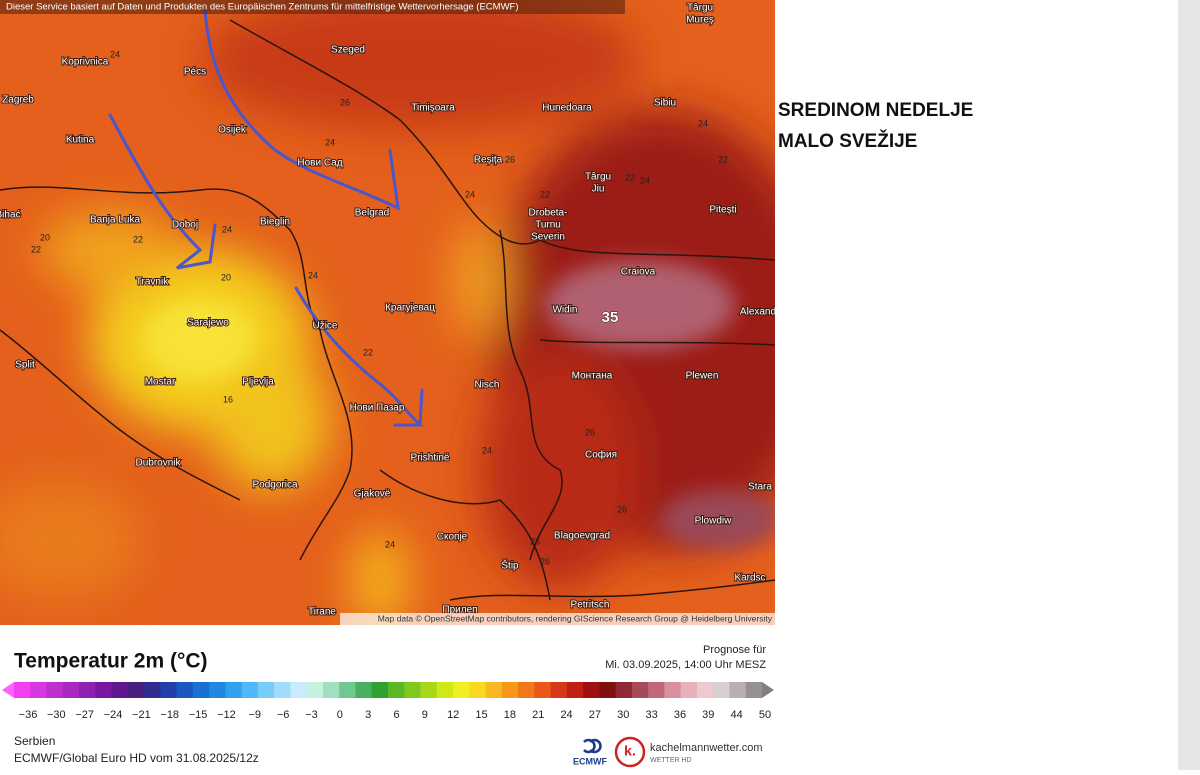  Describe the element at coordinates (430, 458) in the screenshot. I see `place-label: Prishtinë` at that location.